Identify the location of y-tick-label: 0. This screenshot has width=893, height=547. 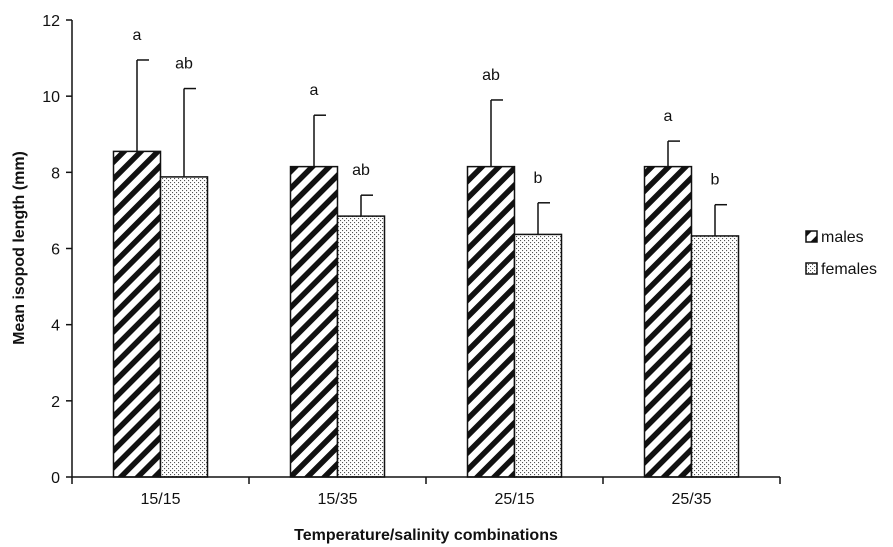
(55, 478).